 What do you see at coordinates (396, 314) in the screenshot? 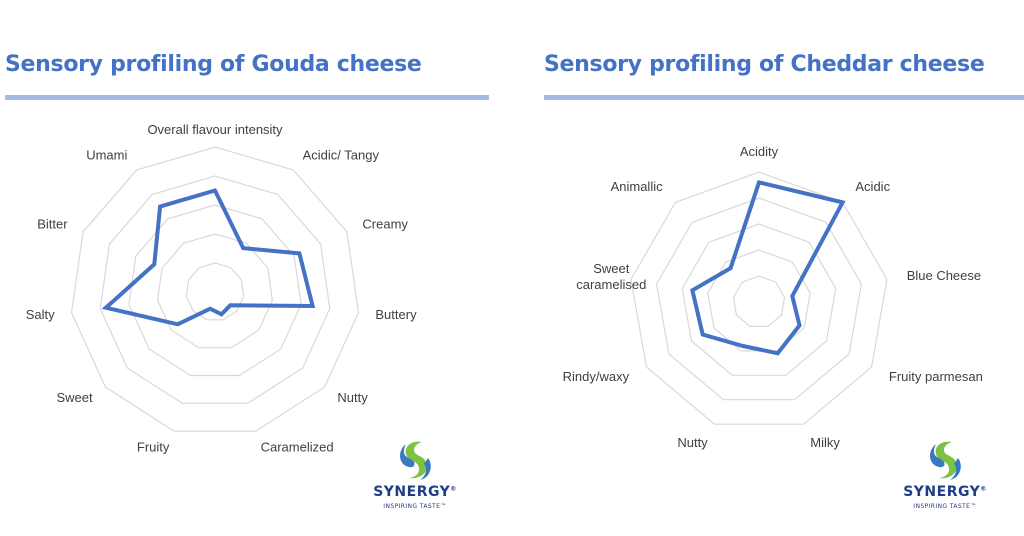
I see `axis-label-buttery: Buttery` at bounding box center [396, 314].